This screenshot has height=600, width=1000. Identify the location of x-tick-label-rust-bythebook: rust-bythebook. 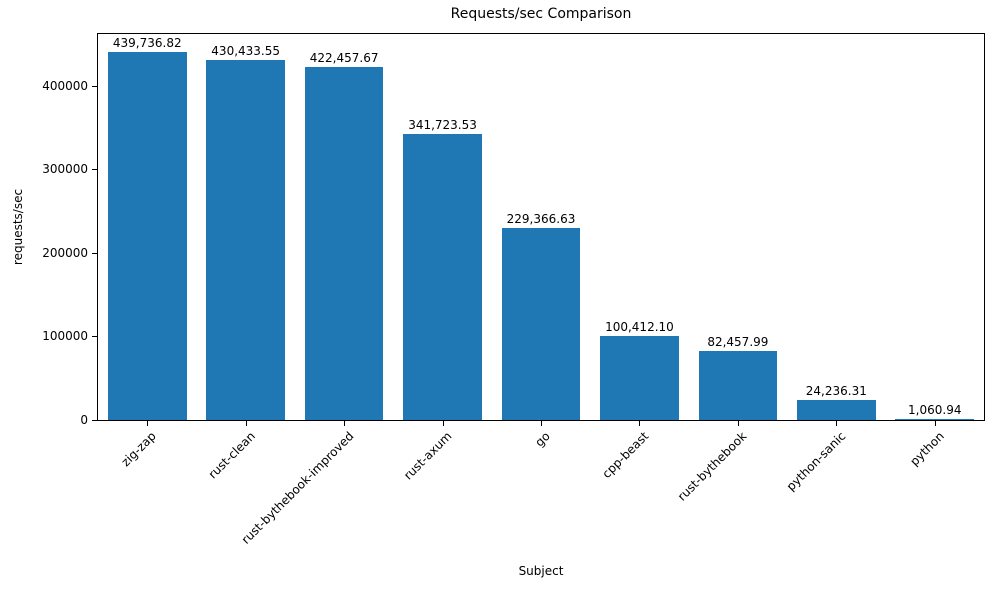
(712, 466).